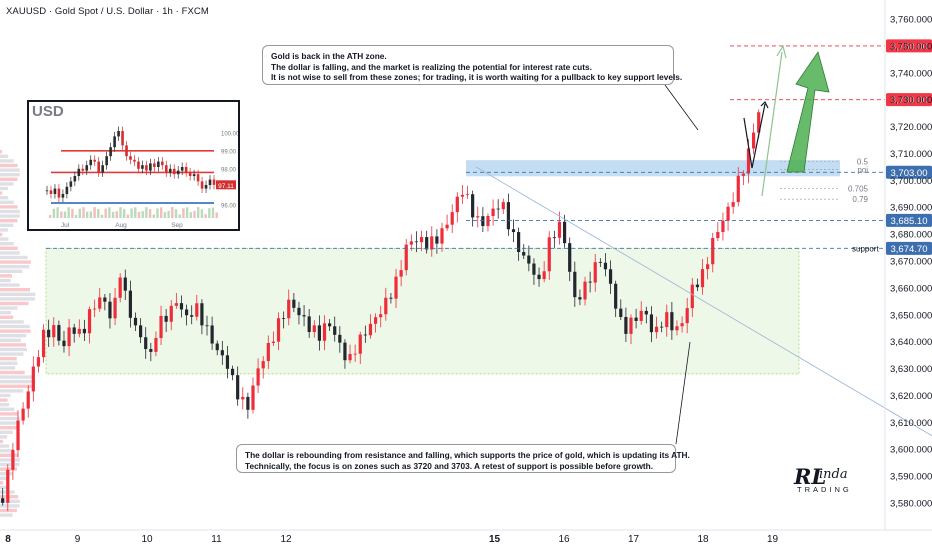 The height and width of the screenshot is (550, 932). Describe the element at coordinates (65, 225) in the screenshot. I see `inset-x-tick: Jul` at that location.